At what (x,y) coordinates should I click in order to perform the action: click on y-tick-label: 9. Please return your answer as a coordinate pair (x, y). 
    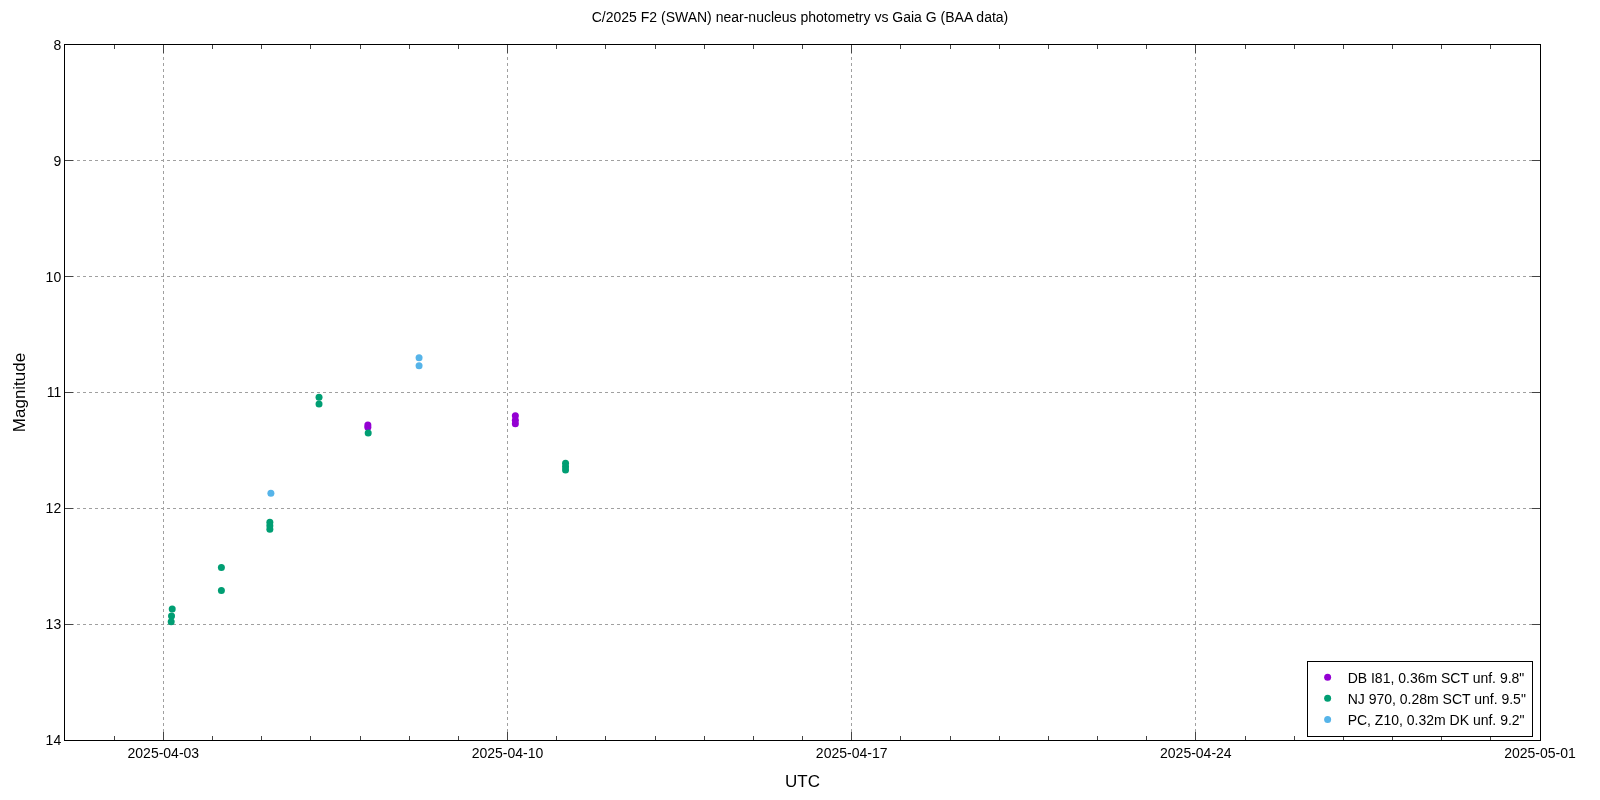
    Looking at the image, I should click on (57, 160).